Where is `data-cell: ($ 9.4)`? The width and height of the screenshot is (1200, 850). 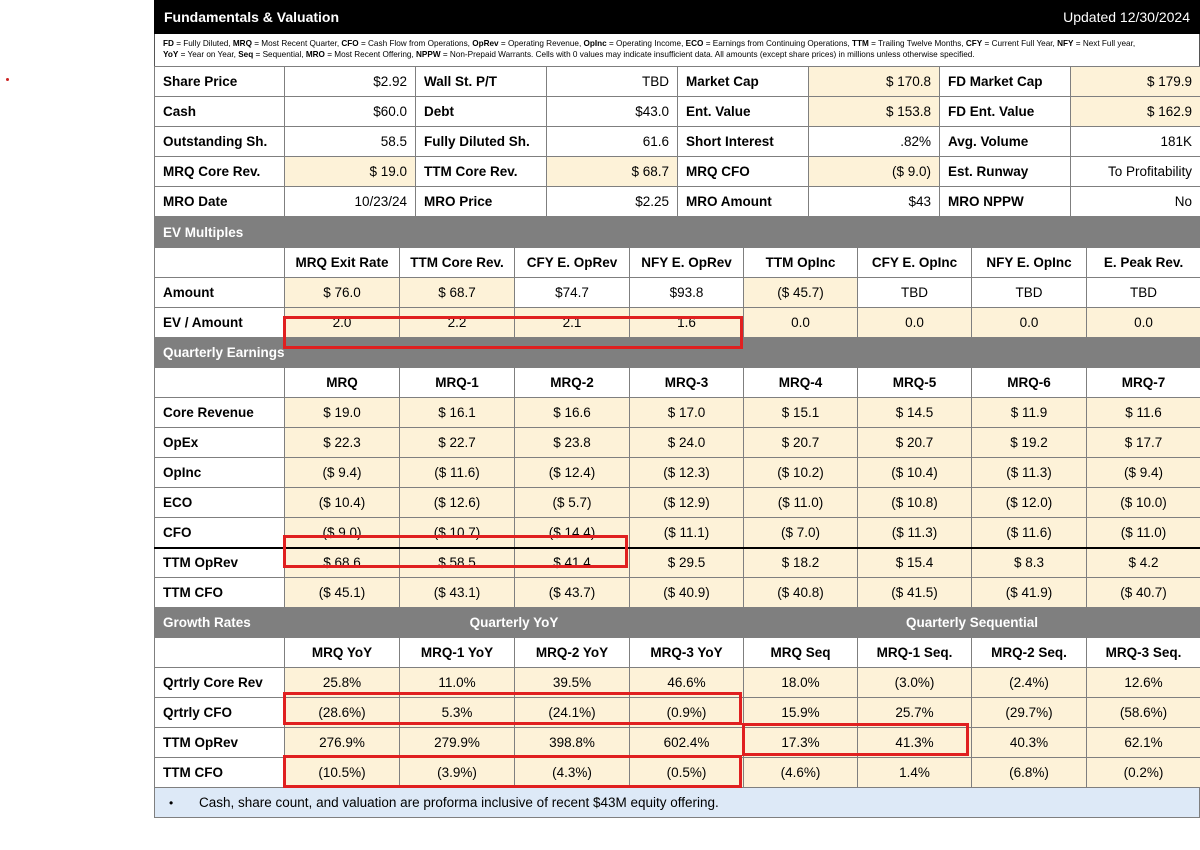
data-cell: ($ 9.4) is located at coordinates (342, 472).